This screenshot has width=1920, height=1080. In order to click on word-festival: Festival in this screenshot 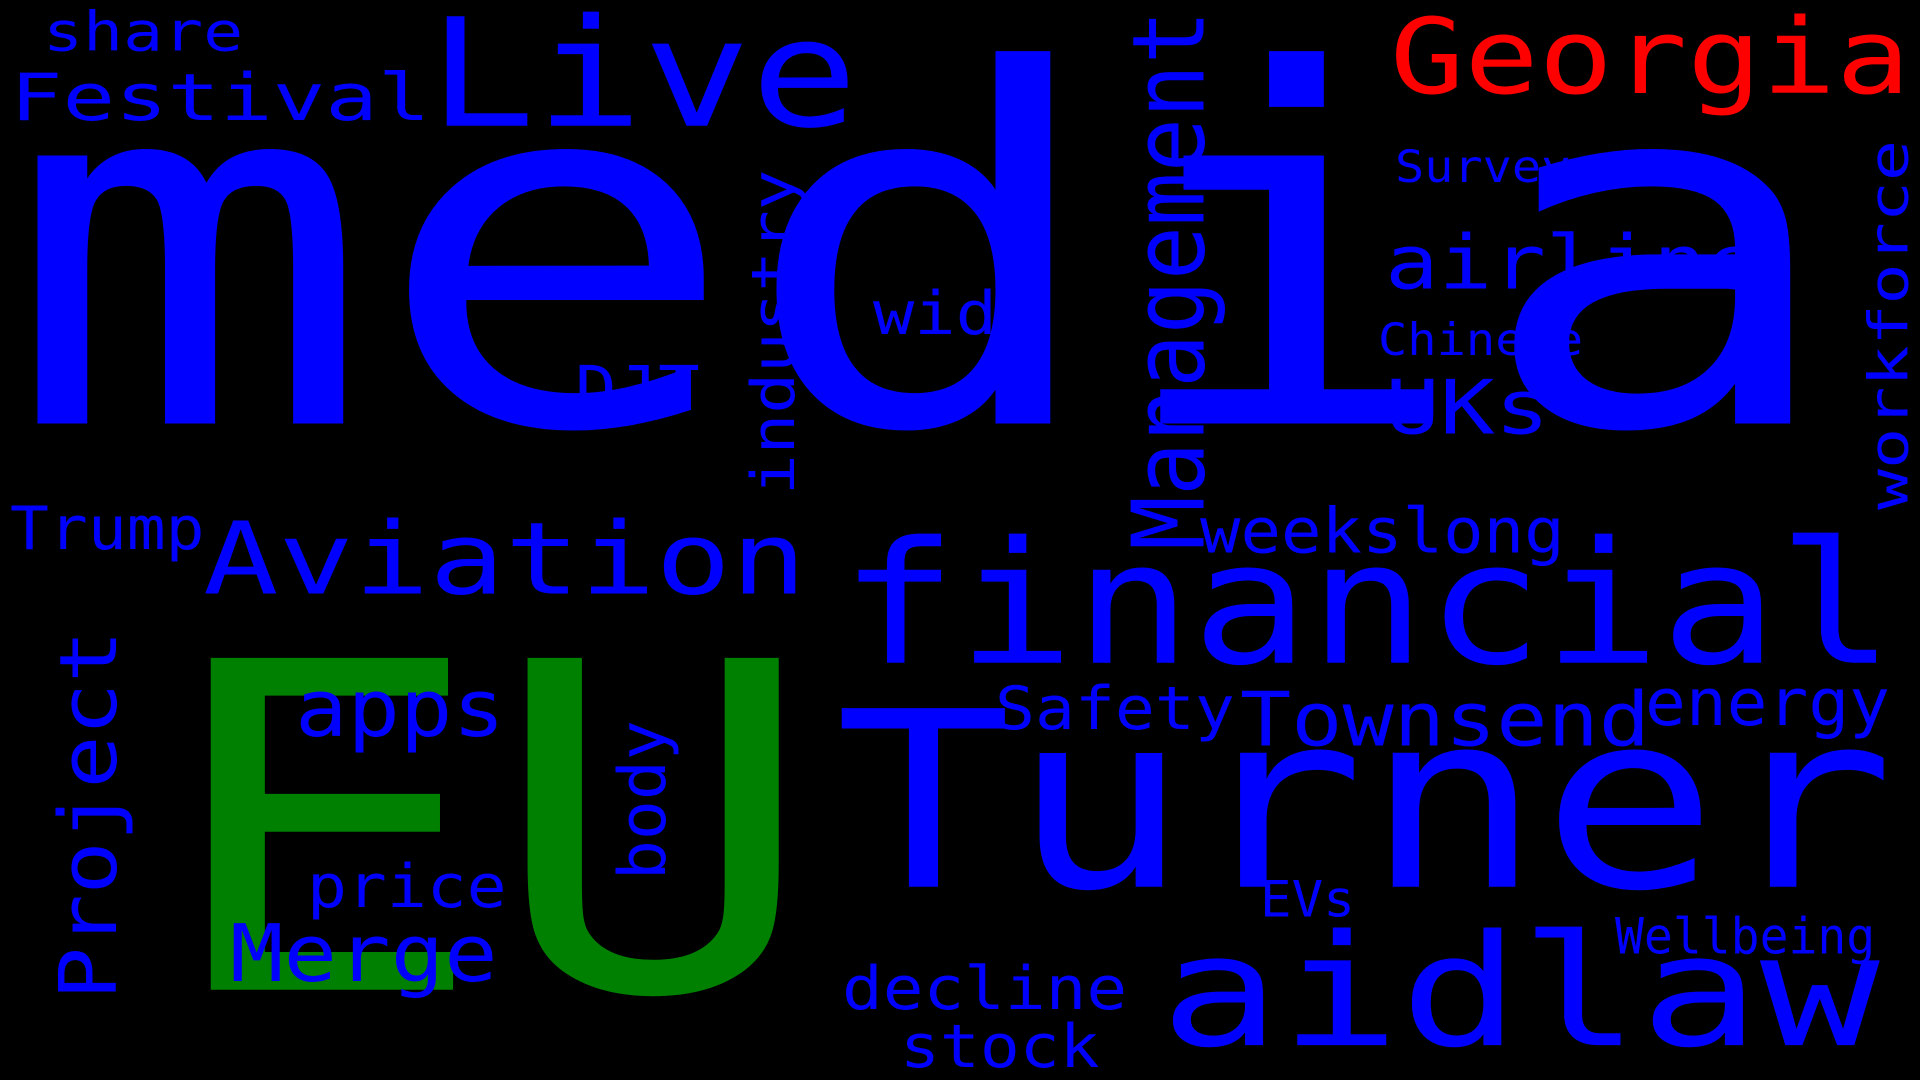, I will do `click(220, 97)`.